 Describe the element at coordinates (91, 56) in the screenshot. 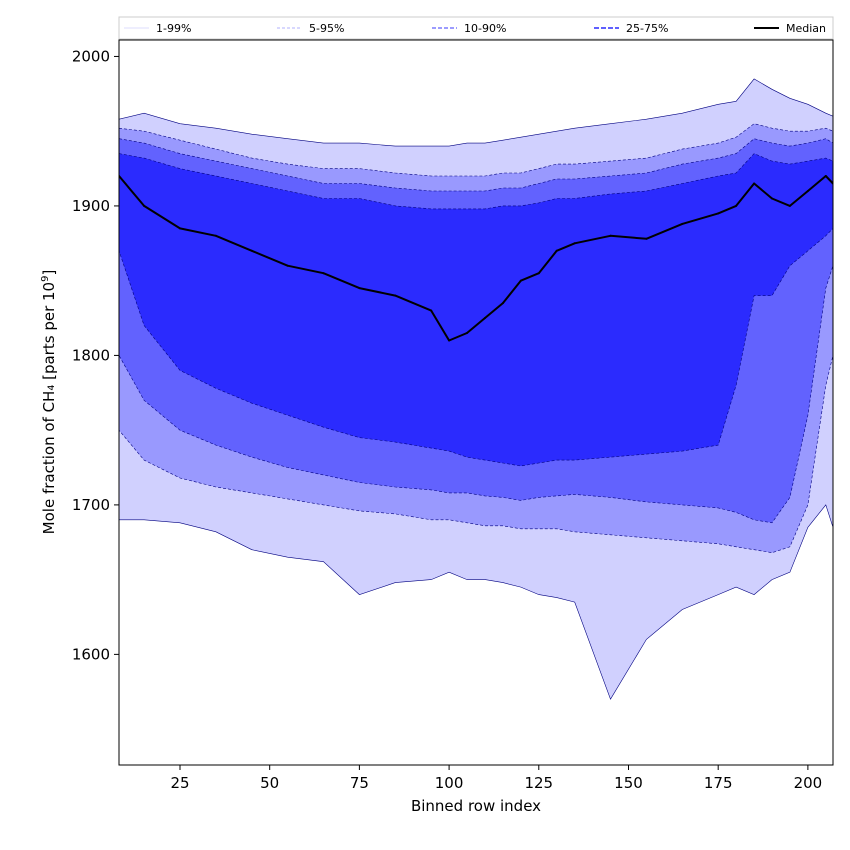

I see `y-tick-label: 2000` at that location.